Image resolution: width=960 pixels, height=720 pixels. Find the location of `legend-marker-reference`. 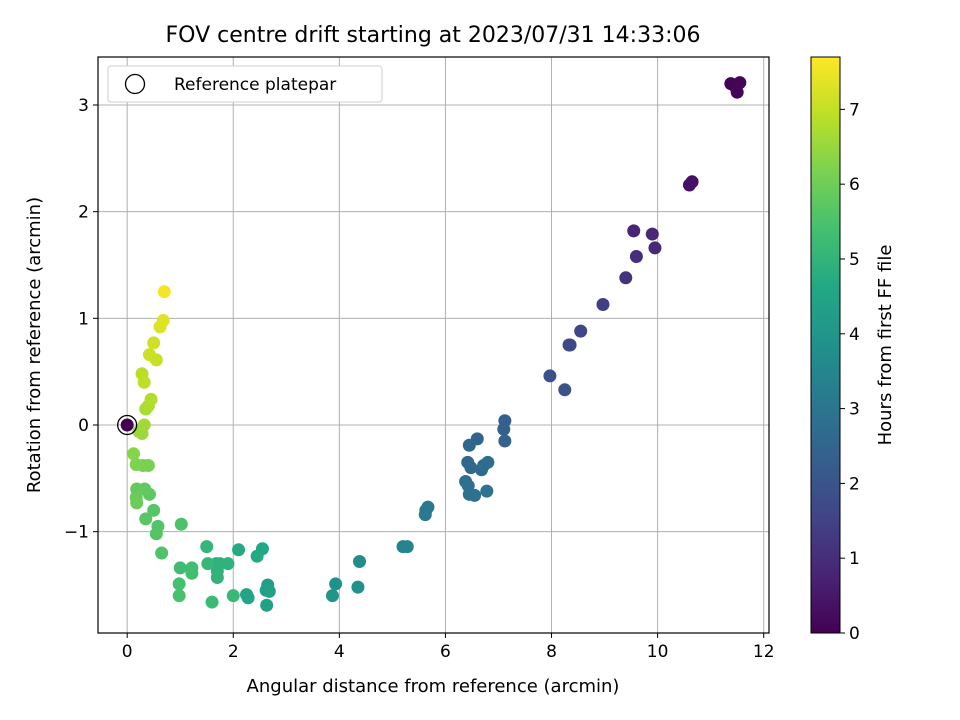

legend-marker-reference is located at coordinates (135, 84).